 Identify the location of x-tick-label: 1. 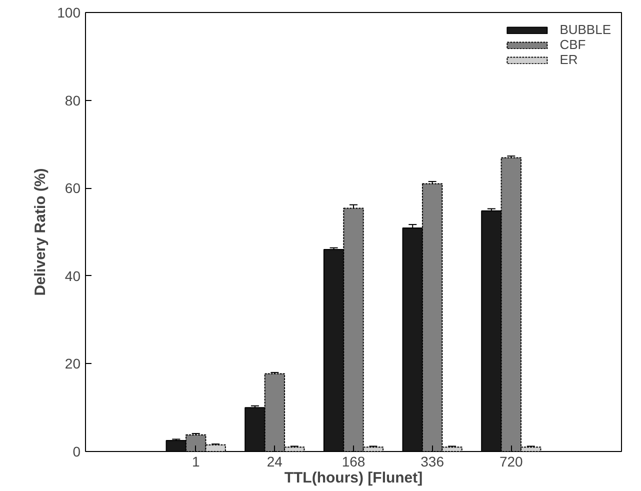
(196, 462).